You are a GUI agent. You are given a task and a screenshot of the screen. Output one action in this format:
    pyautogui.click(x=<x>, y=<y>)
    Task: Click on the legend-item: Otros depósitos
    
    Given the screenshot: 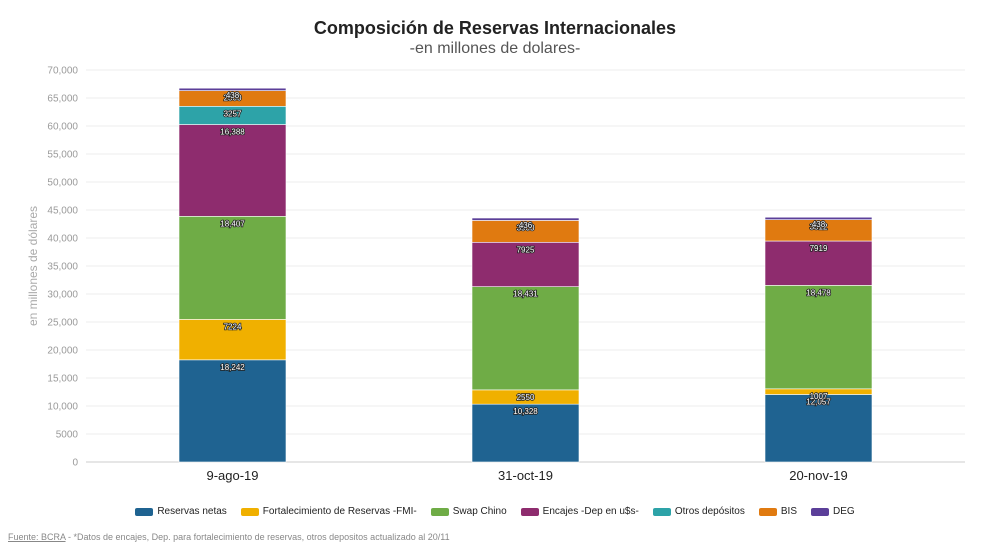 What is the action you would take?
    pyautogui.click(x=698, y=511)
    